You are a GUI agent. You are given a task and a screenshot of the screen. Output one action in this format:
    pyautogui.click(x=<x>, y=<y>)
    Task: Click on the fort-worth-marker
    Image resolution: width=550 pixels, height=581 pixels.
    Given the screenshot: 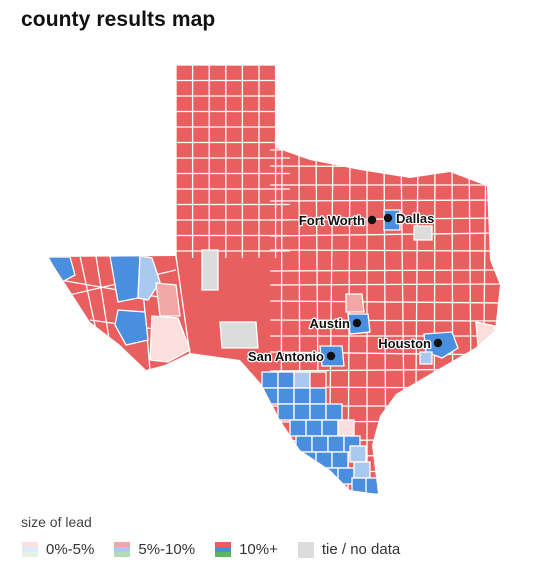 What is the action you would take?
    pyautogui.click(x=372, y=220)
    